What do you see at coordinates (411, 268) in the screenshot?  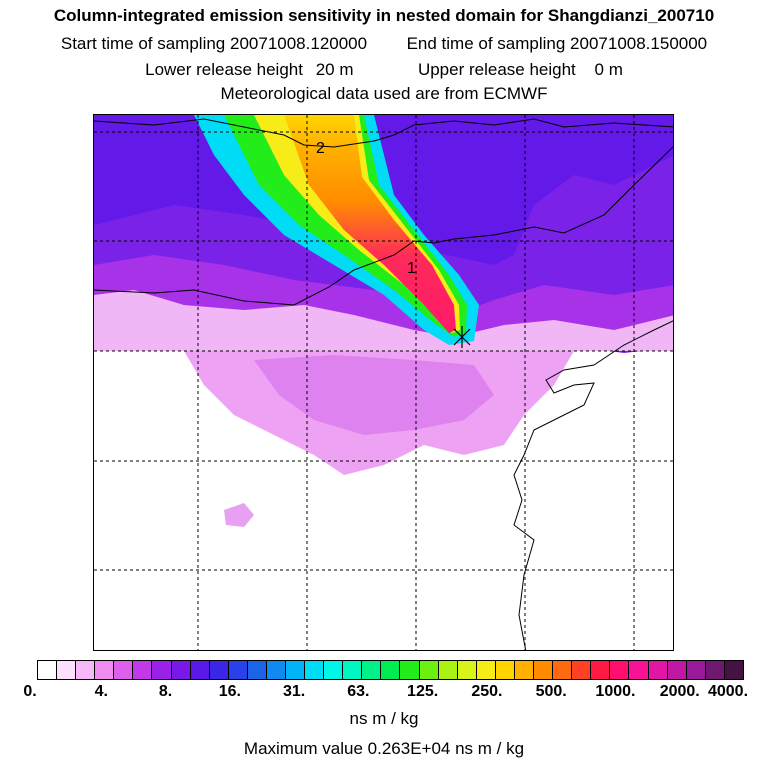 I see `contour-label-1: 1` at bounding box center [411, 268].